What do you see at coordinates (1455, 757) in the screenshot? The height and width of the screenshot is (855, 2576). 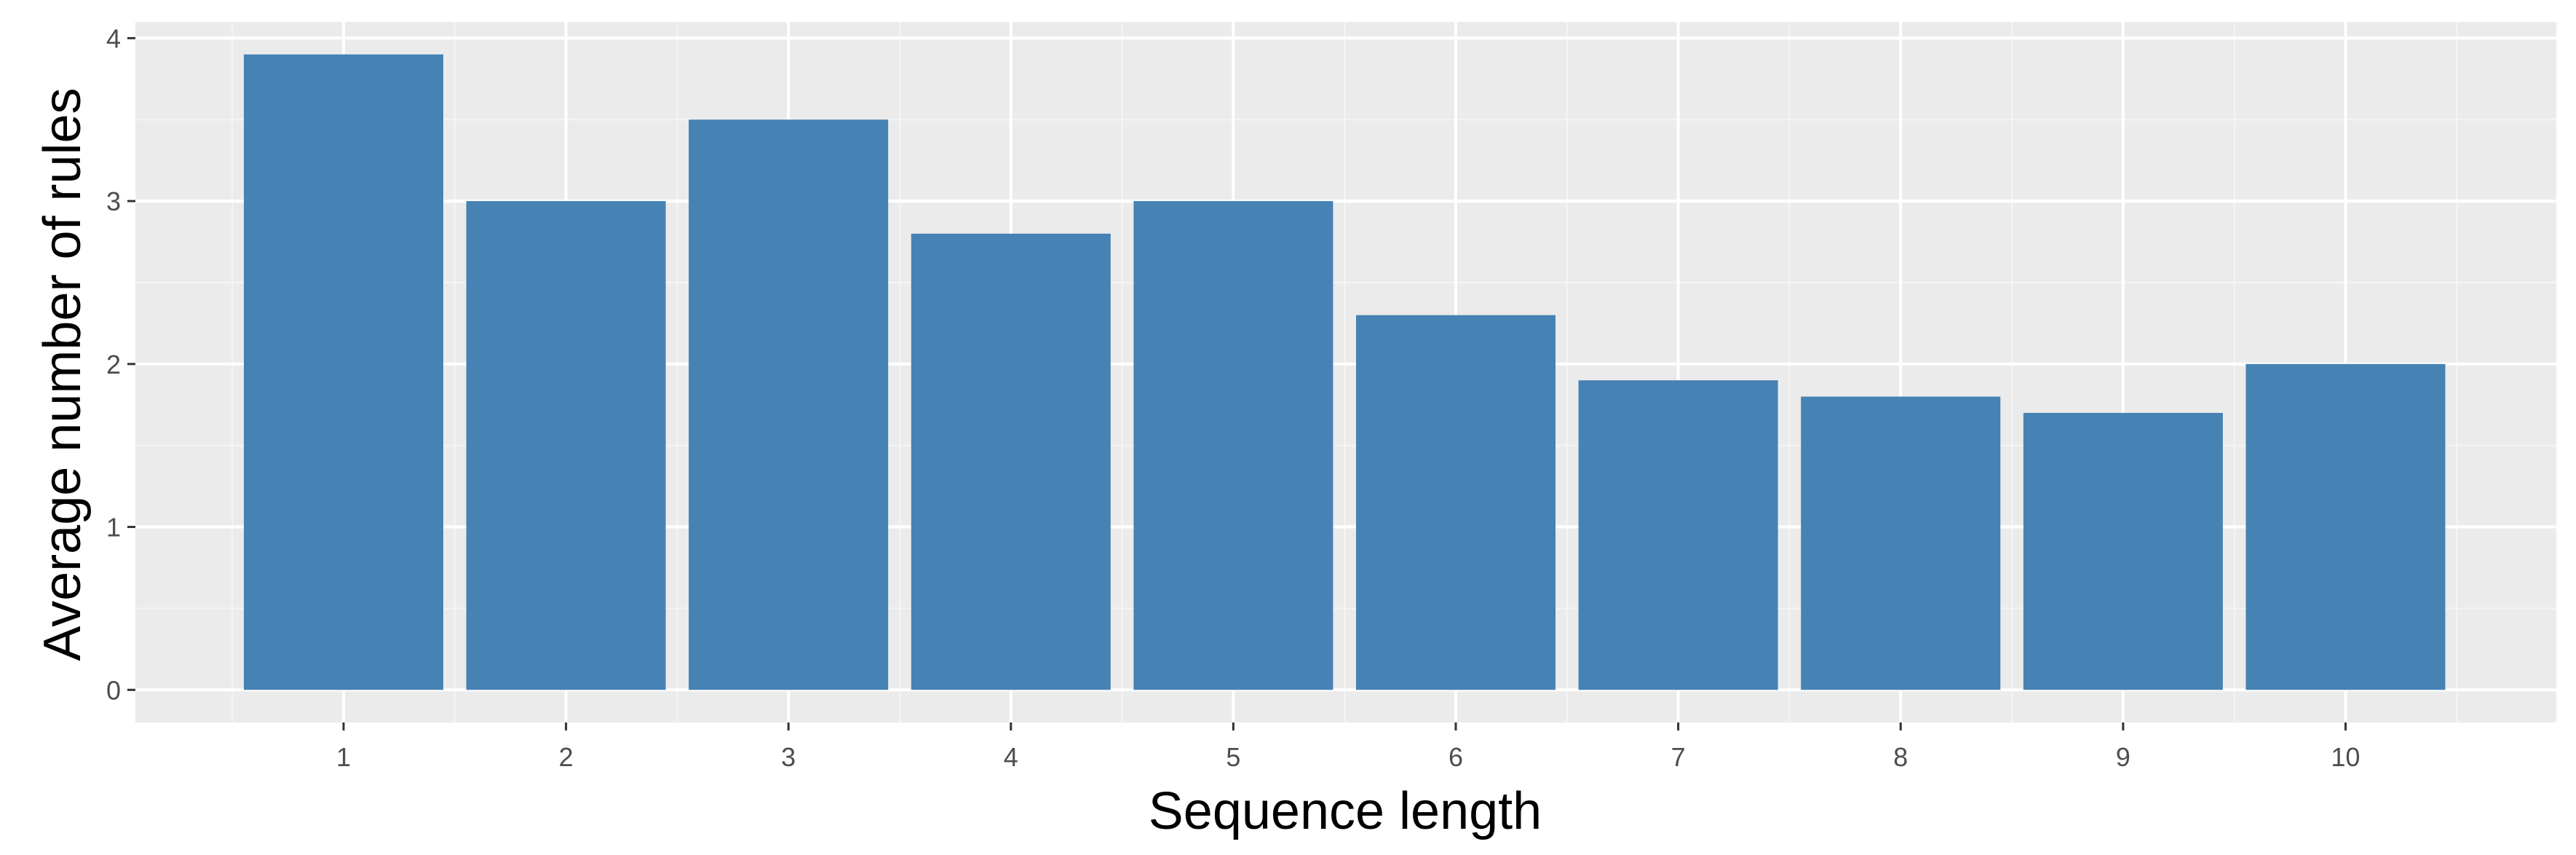 I see `x-tick-label: 6` at bounding box center [1455, 757].